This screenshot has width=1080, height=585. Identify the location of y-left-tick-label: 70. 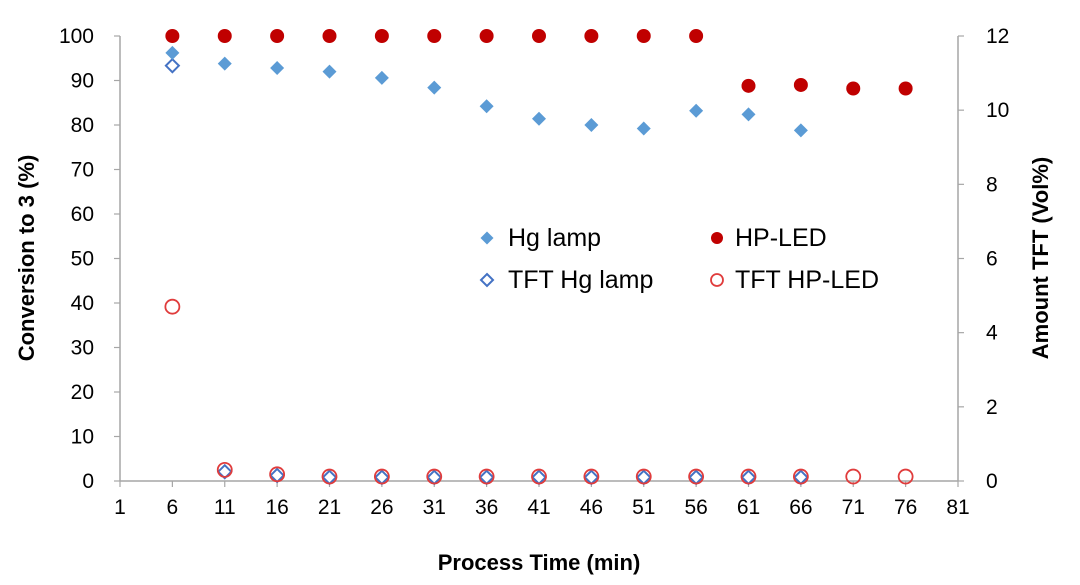
(82, 170).